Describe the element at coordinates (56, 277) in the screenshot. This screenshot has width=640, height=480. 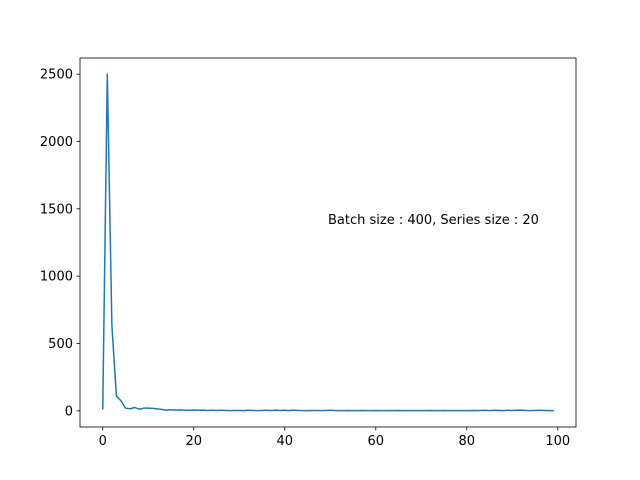
I see `y-tick-label: 1000` at that location.